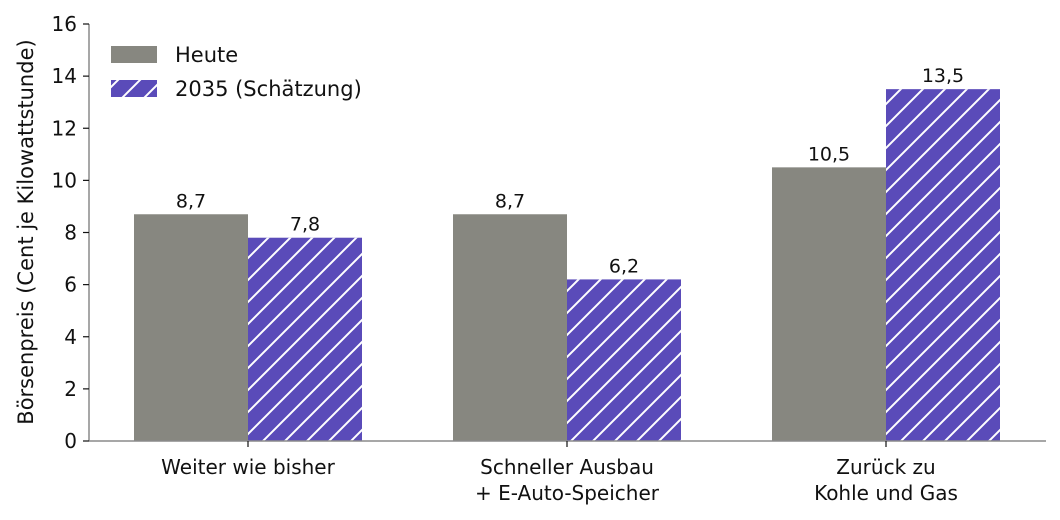 The image size is (1060, 520). Describe the element at coordinates (64, 24) in the screenshot. I see `y-tick-label: 16` at that location.